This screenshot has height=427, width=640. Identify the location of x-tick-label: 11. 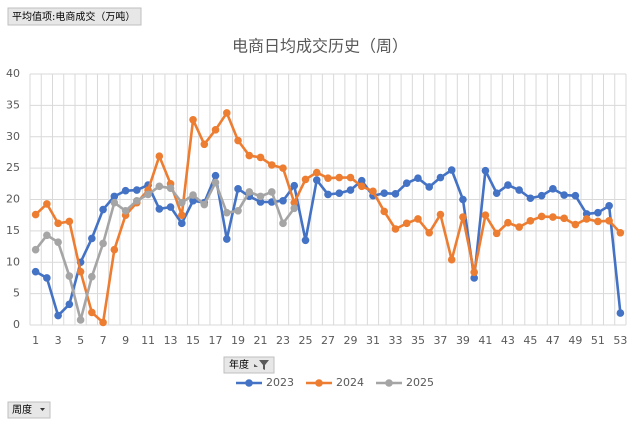
(148, 340).